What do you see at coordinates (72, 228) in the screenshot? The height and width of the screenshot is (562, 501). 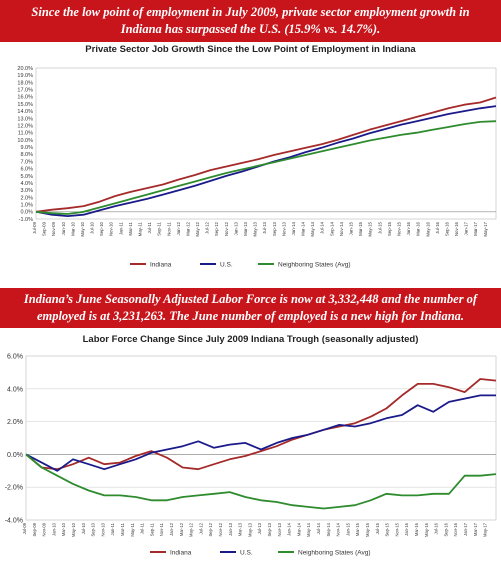 I see `x-tick-label: Mar-10` at bounding box center [72, 228].